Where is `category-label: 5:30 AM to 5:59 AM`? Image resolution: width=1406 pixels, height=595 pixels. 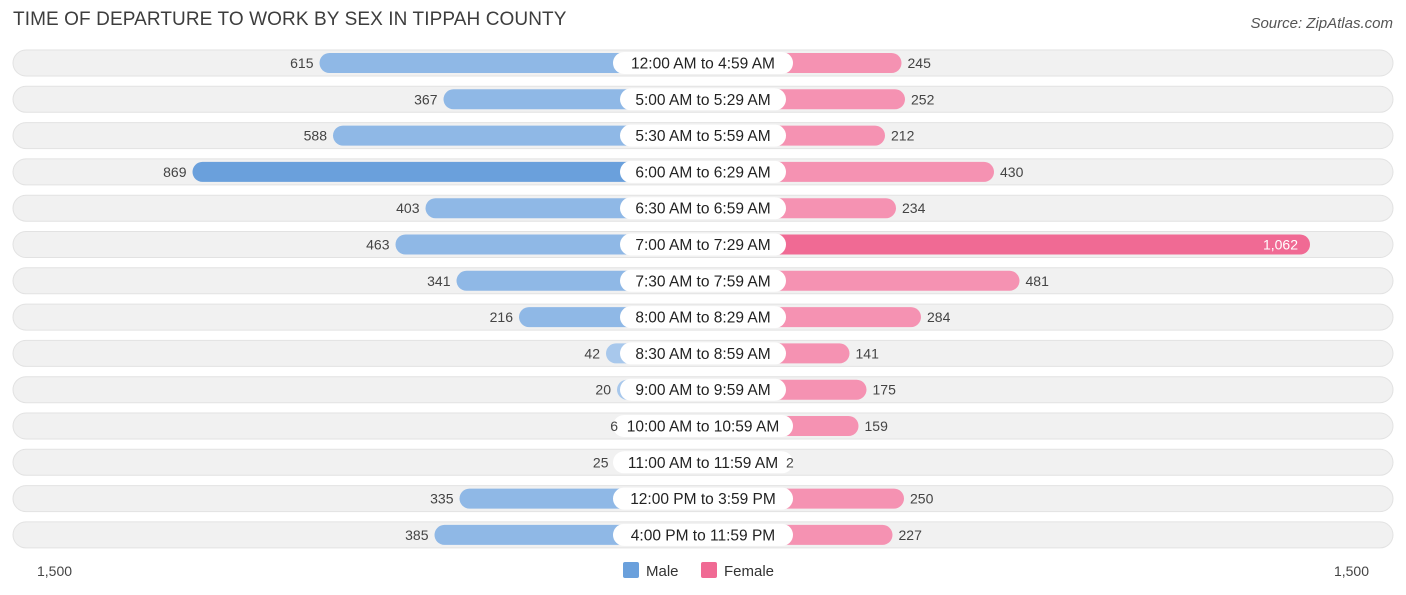 category-label: 5:30 AM to 5:59 AM is located at coordinates (702, 136).